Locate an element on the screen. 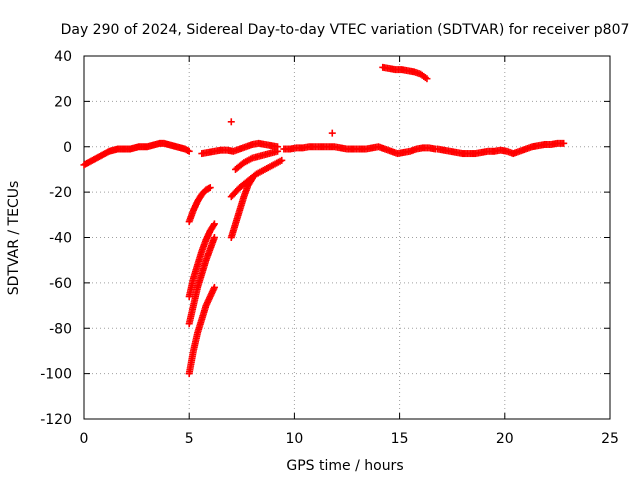 The height and width of the screenshot is (480, 640). y-tick-label: -120 is located at coordinates (56, 420).